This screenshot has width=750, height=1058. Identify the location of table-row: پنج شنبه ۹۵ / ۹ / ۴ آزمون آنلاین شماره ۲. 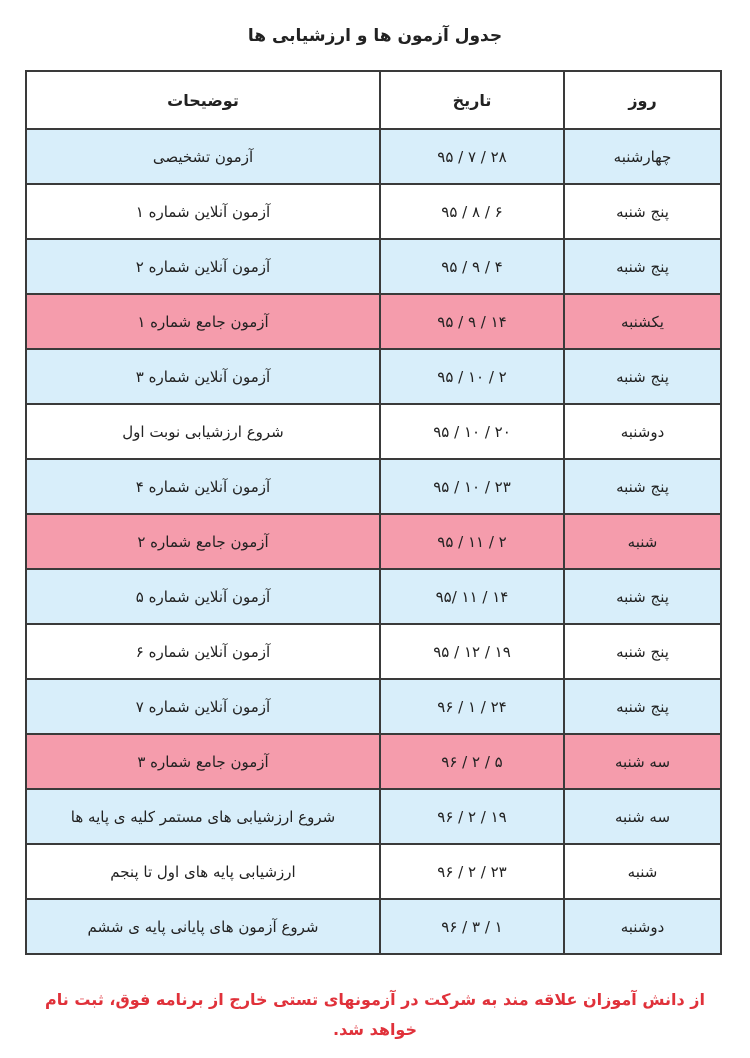
(373, 266).